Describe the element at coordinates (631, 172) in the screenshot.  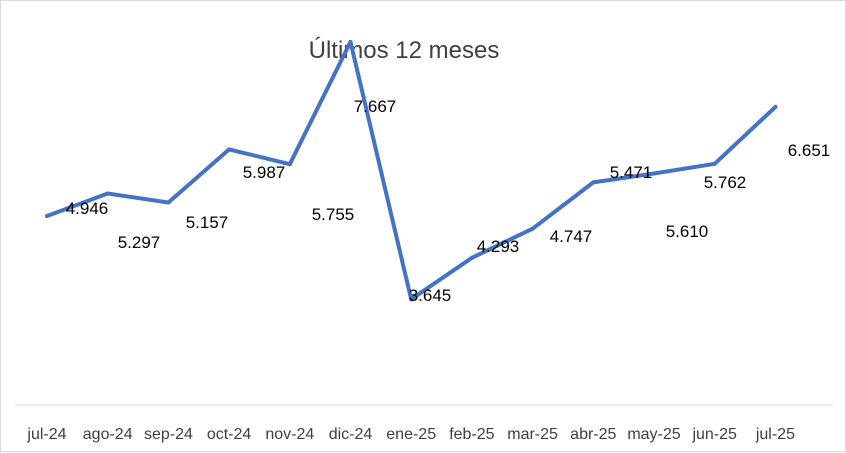
I see `data-label: 5.471` at that location.